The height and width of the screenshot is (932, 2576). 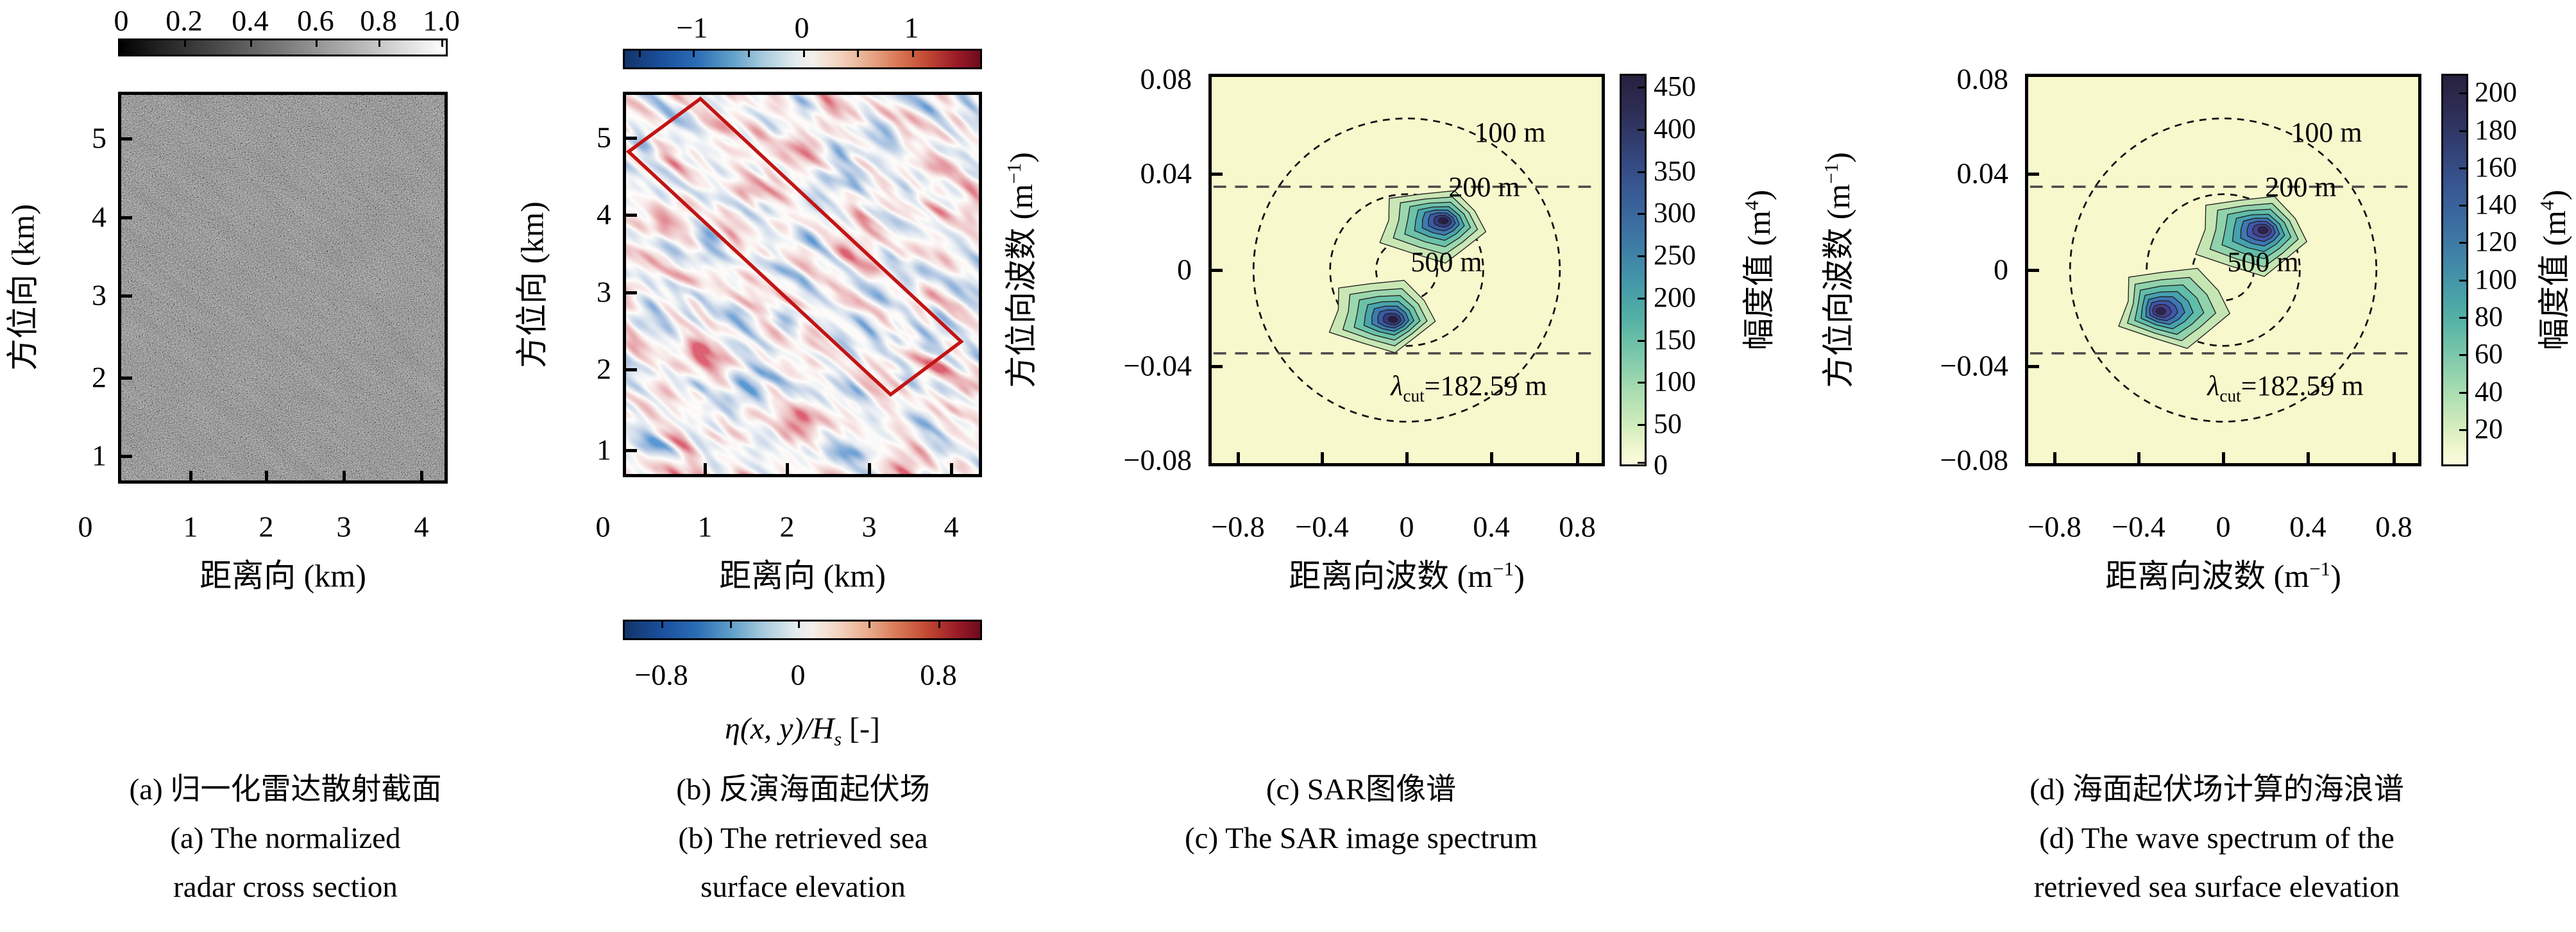 What do you see at coordinates (604, 369) in the screenshot?
I see `panel-b-ytick-label-3: 2` at bounding box center [604, 369].